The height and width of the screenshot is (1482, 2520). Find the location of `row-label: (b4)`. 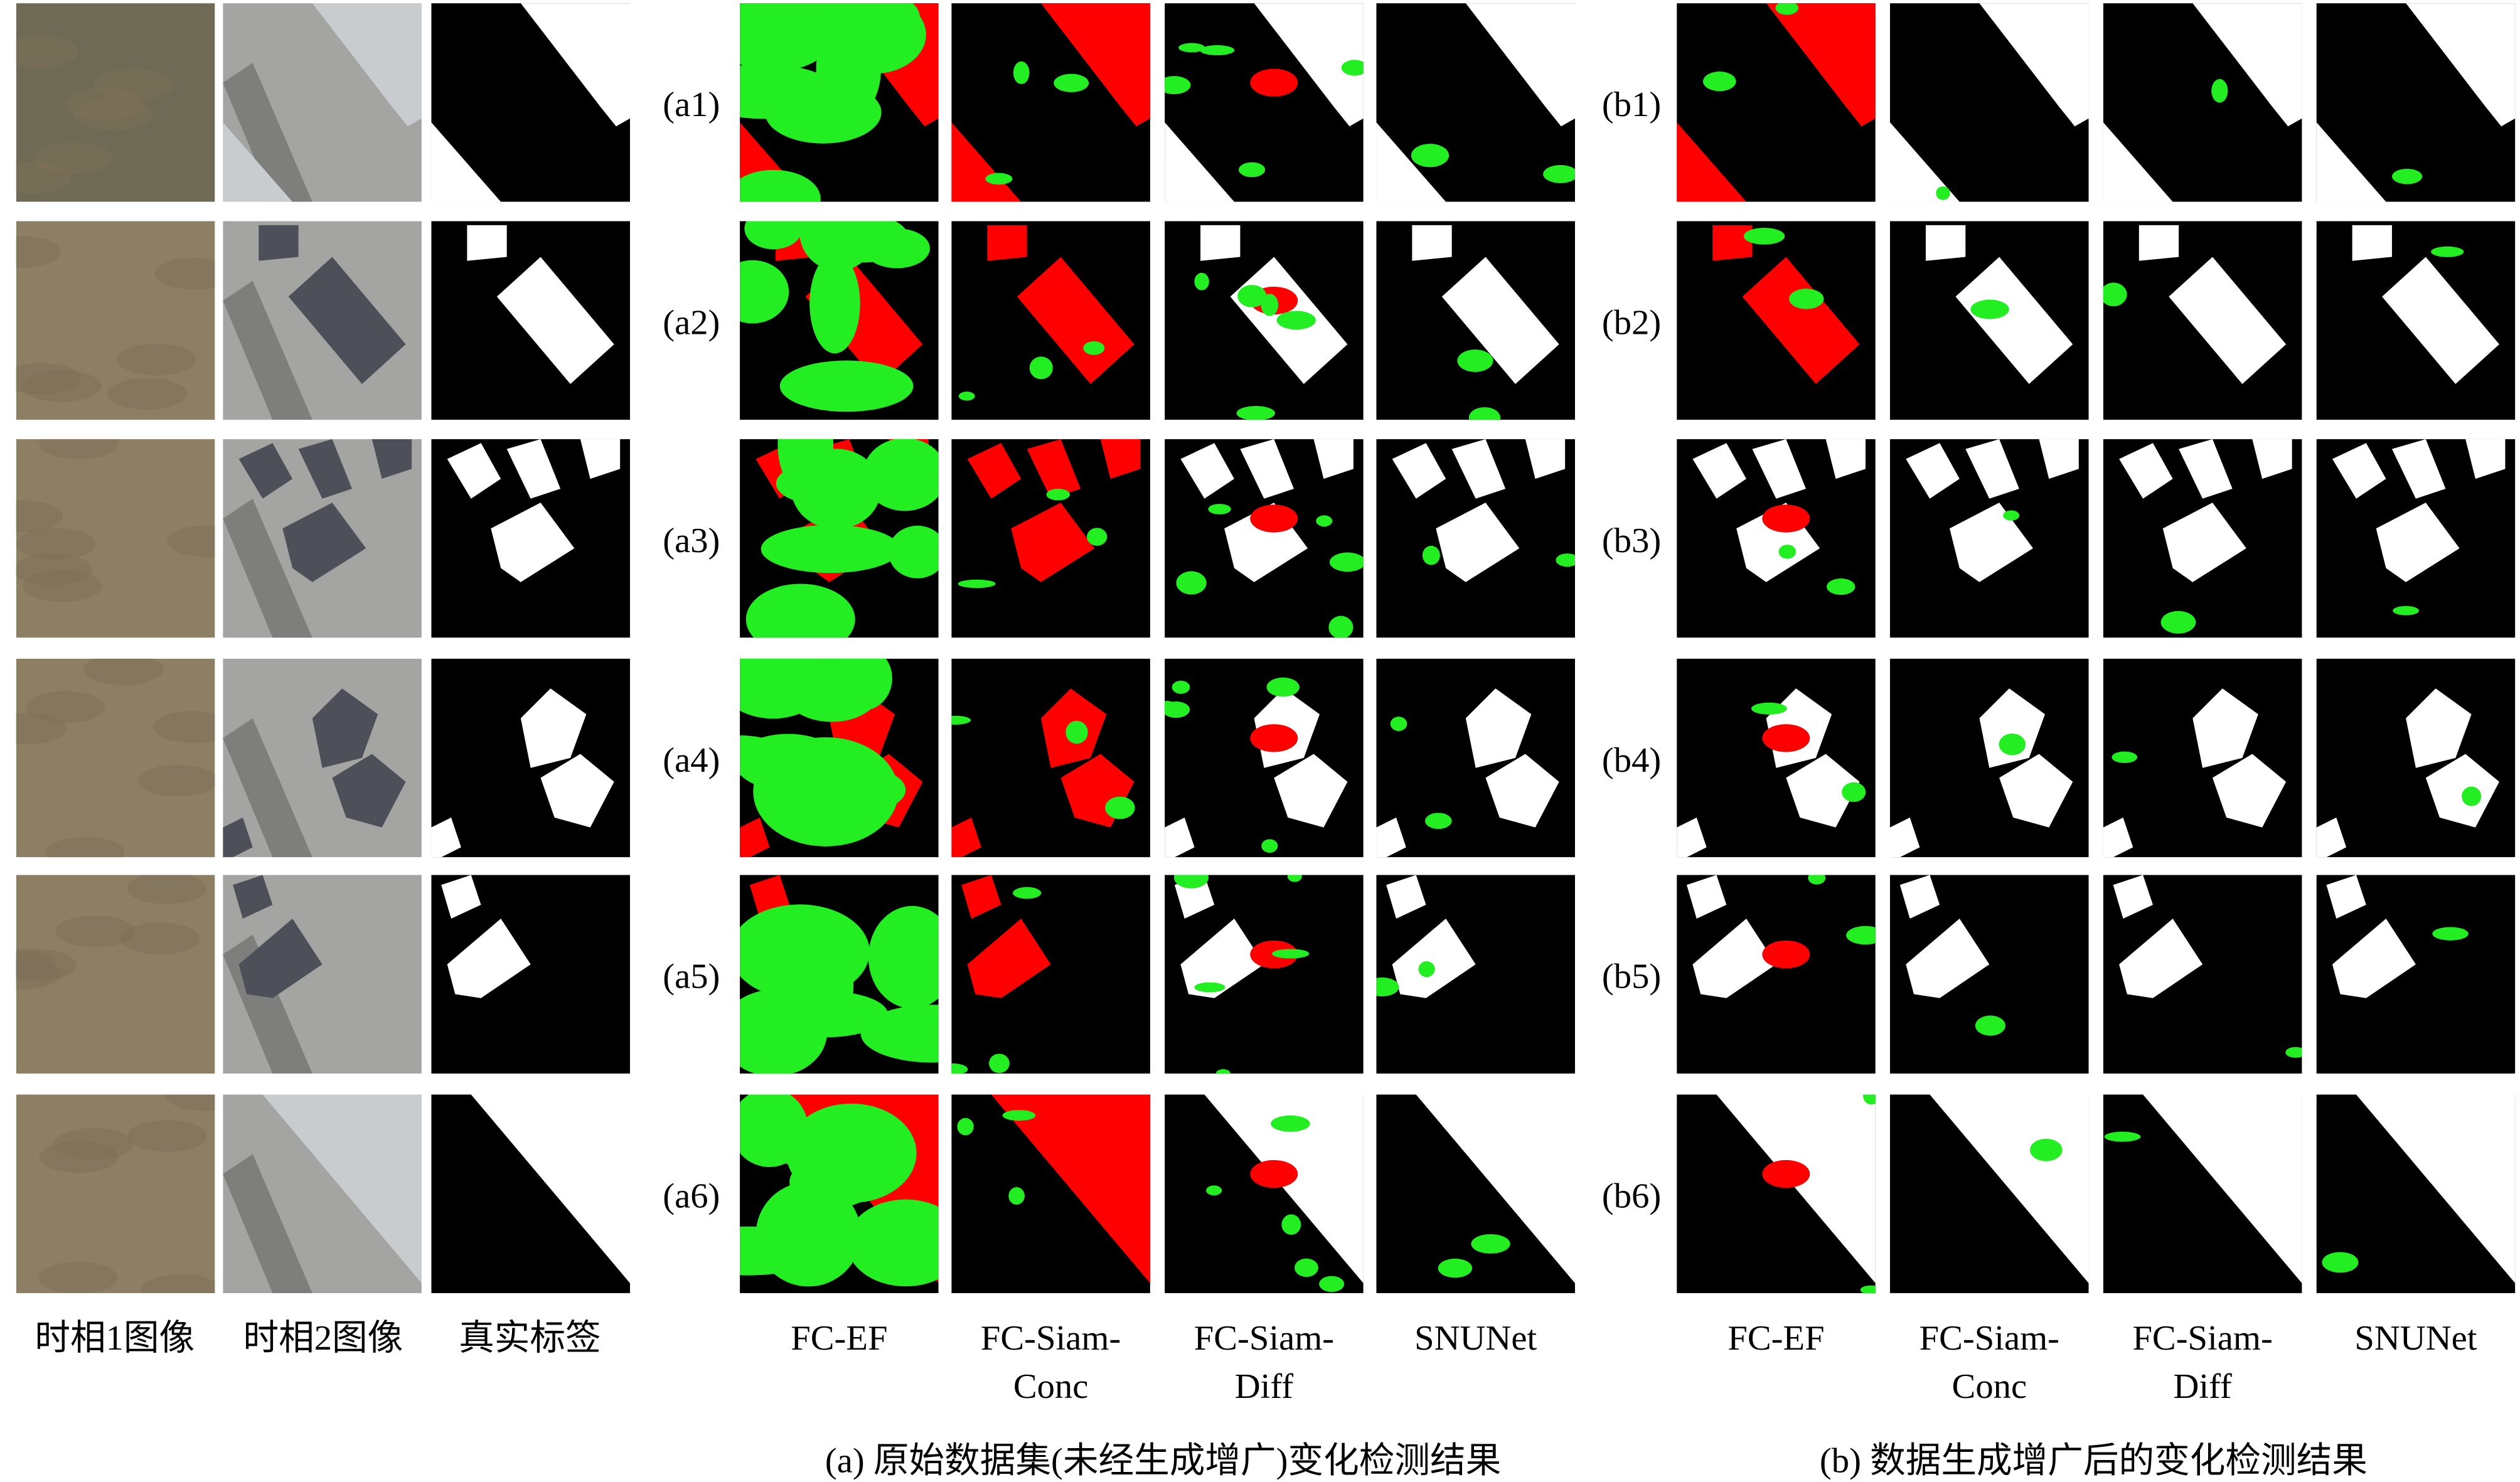

row-label: (b4) is located at coordinates (1631, 760).